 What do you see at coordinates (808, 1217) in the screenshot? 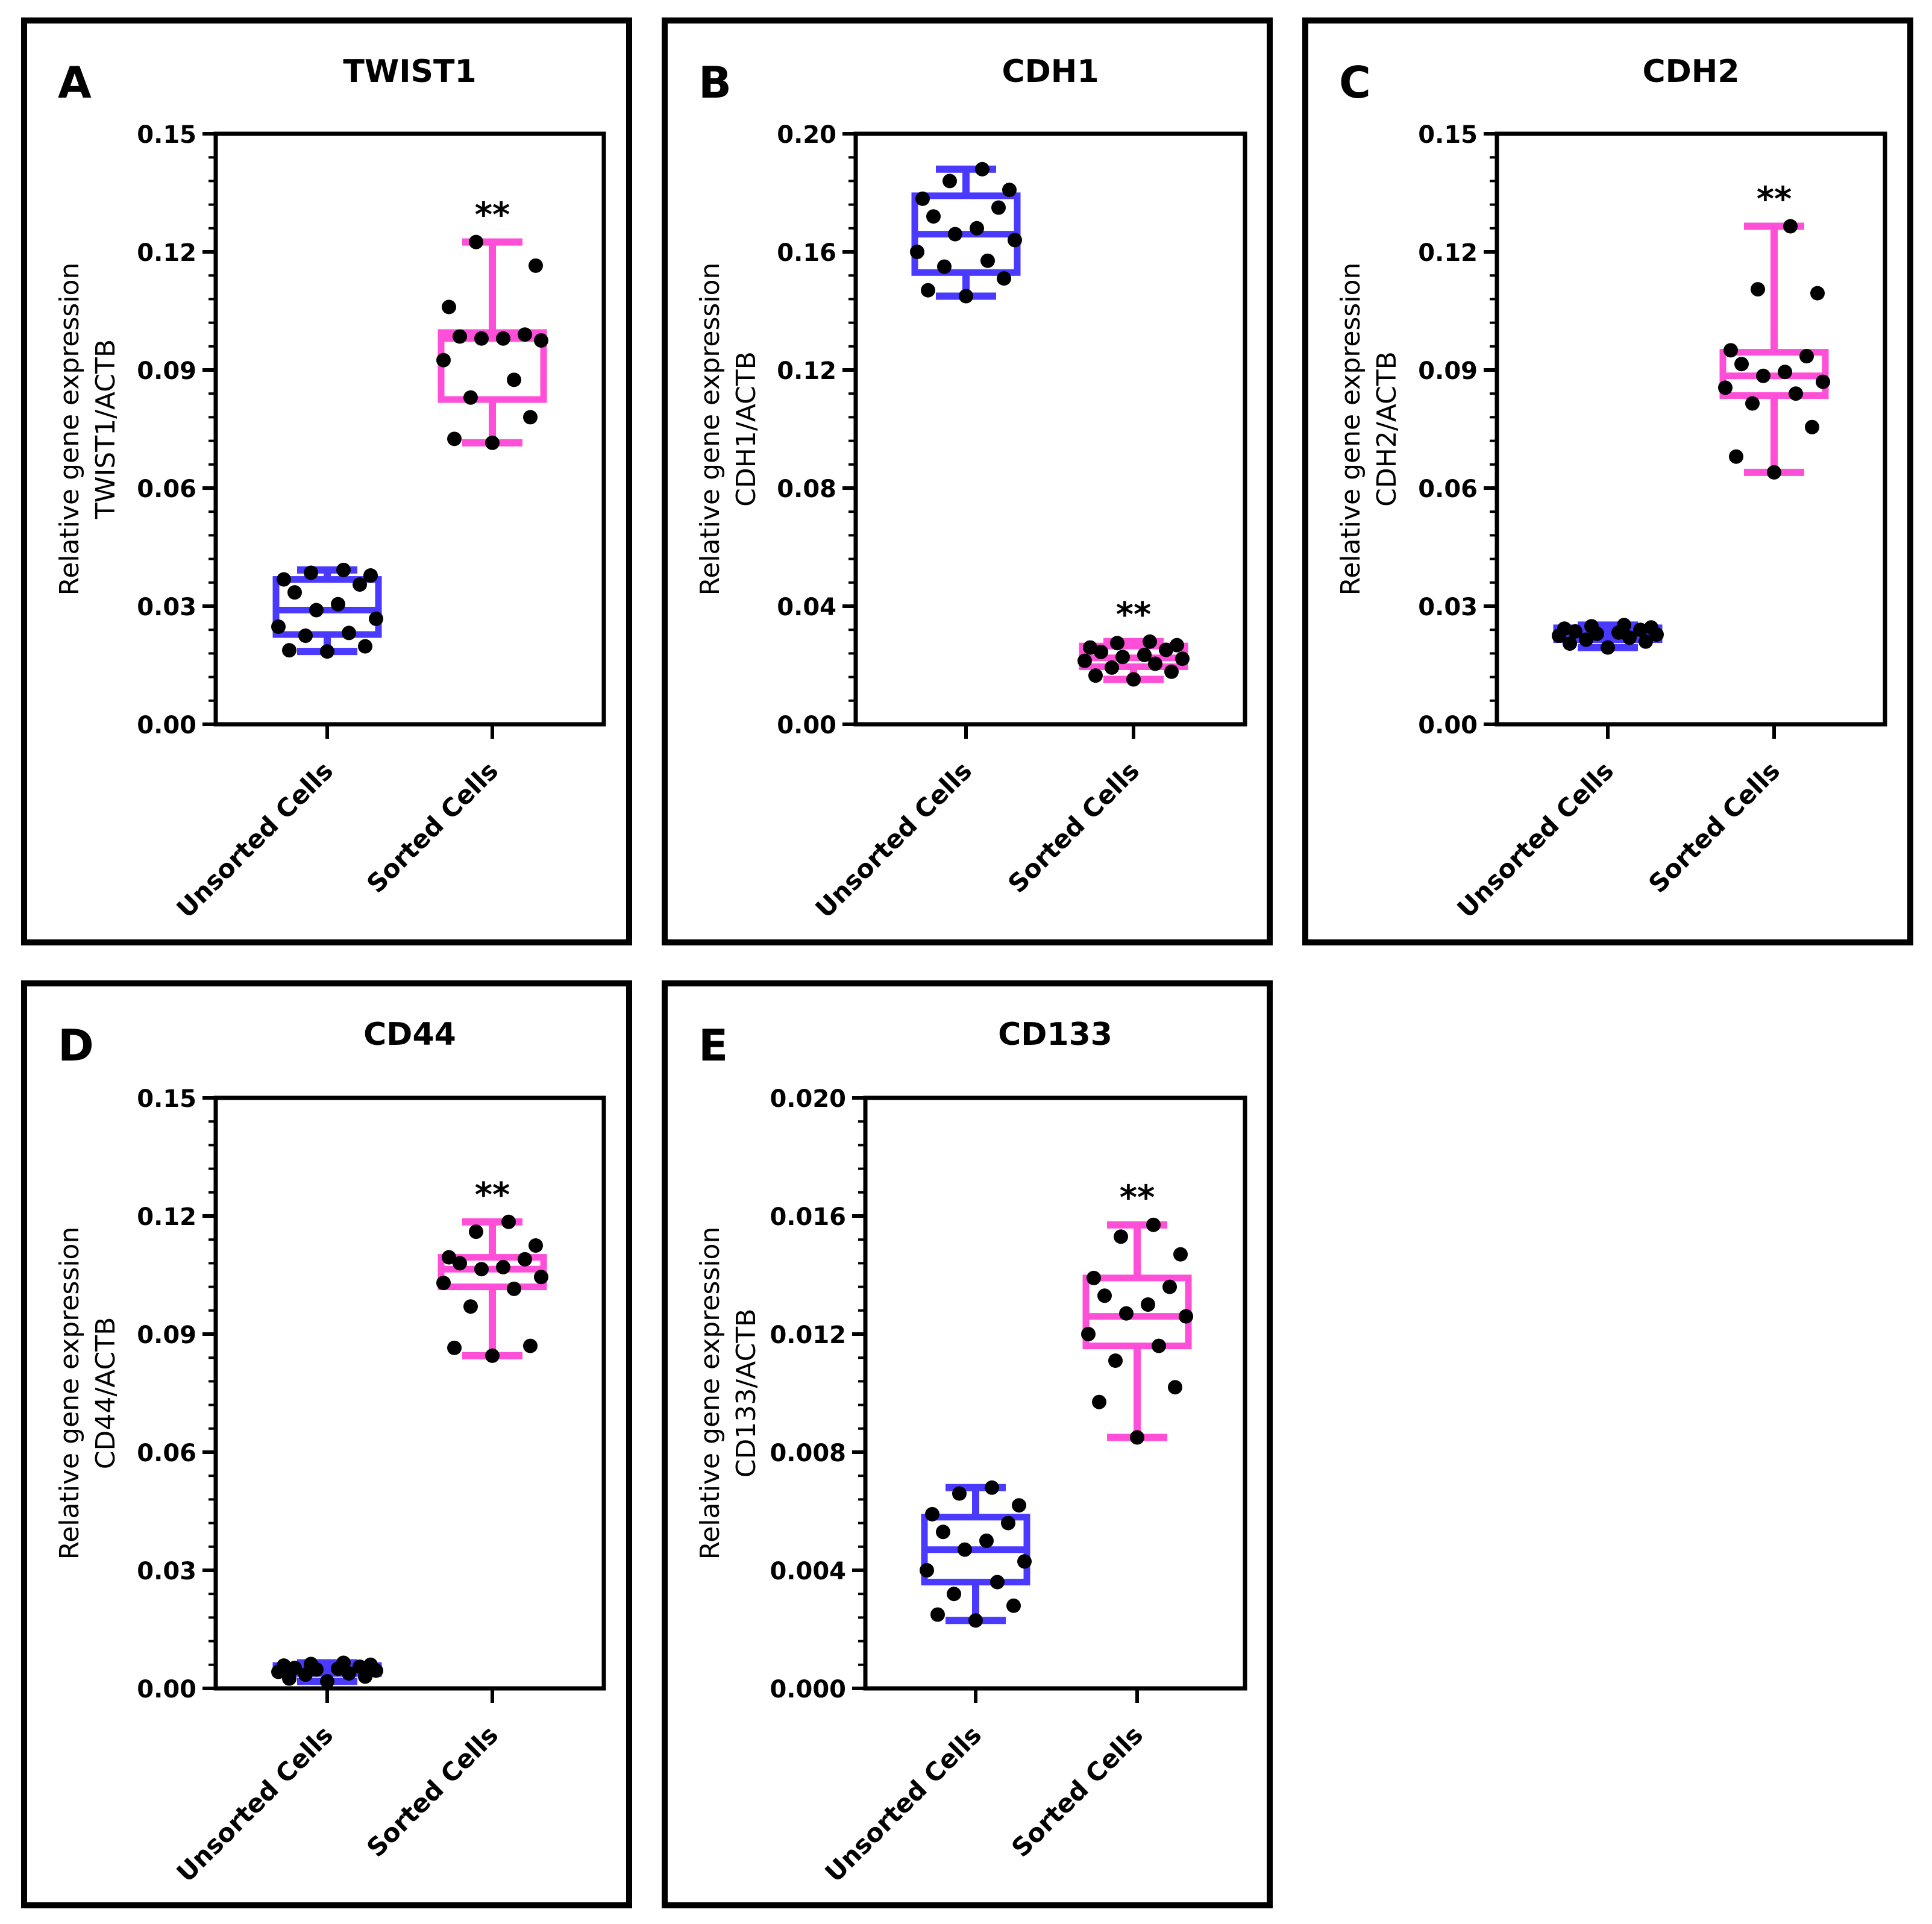
I see `y-tick-label: 0.016` at bounding box center [808, 1217].